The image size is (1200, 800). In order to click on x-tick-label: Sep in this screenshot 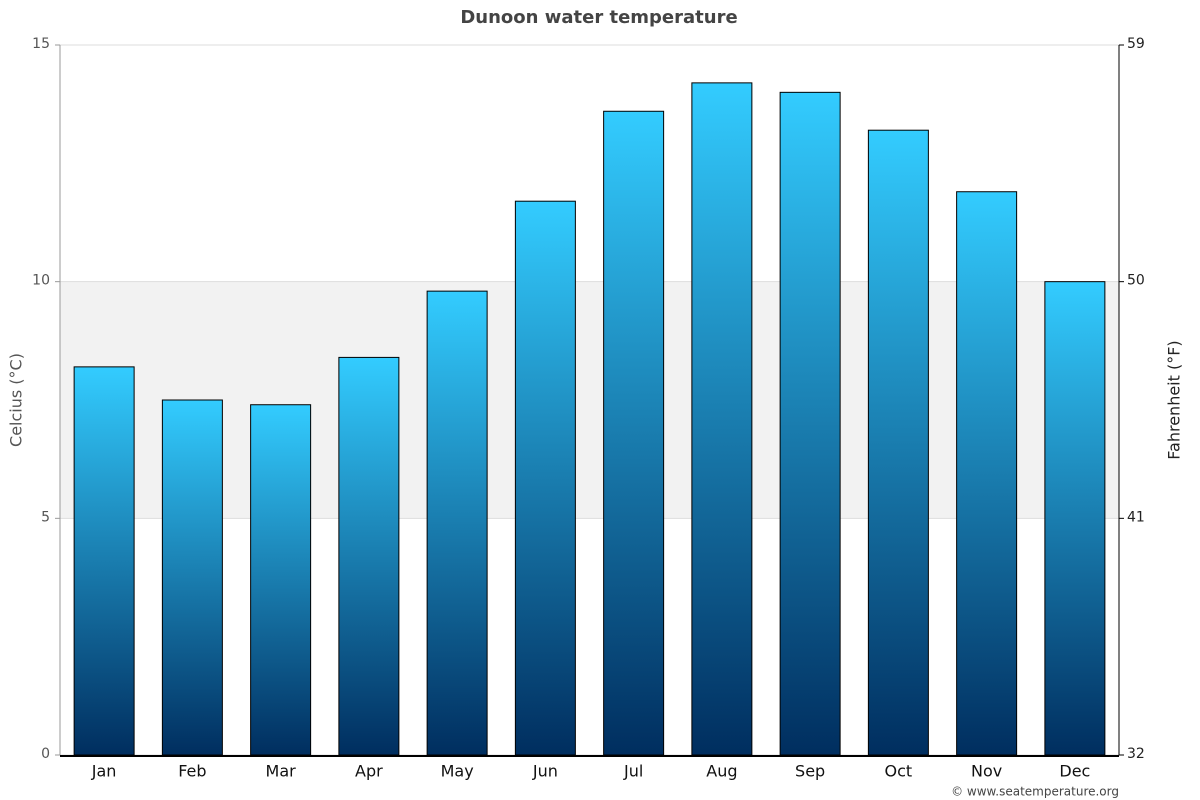, I will do `click(810, 771)`.